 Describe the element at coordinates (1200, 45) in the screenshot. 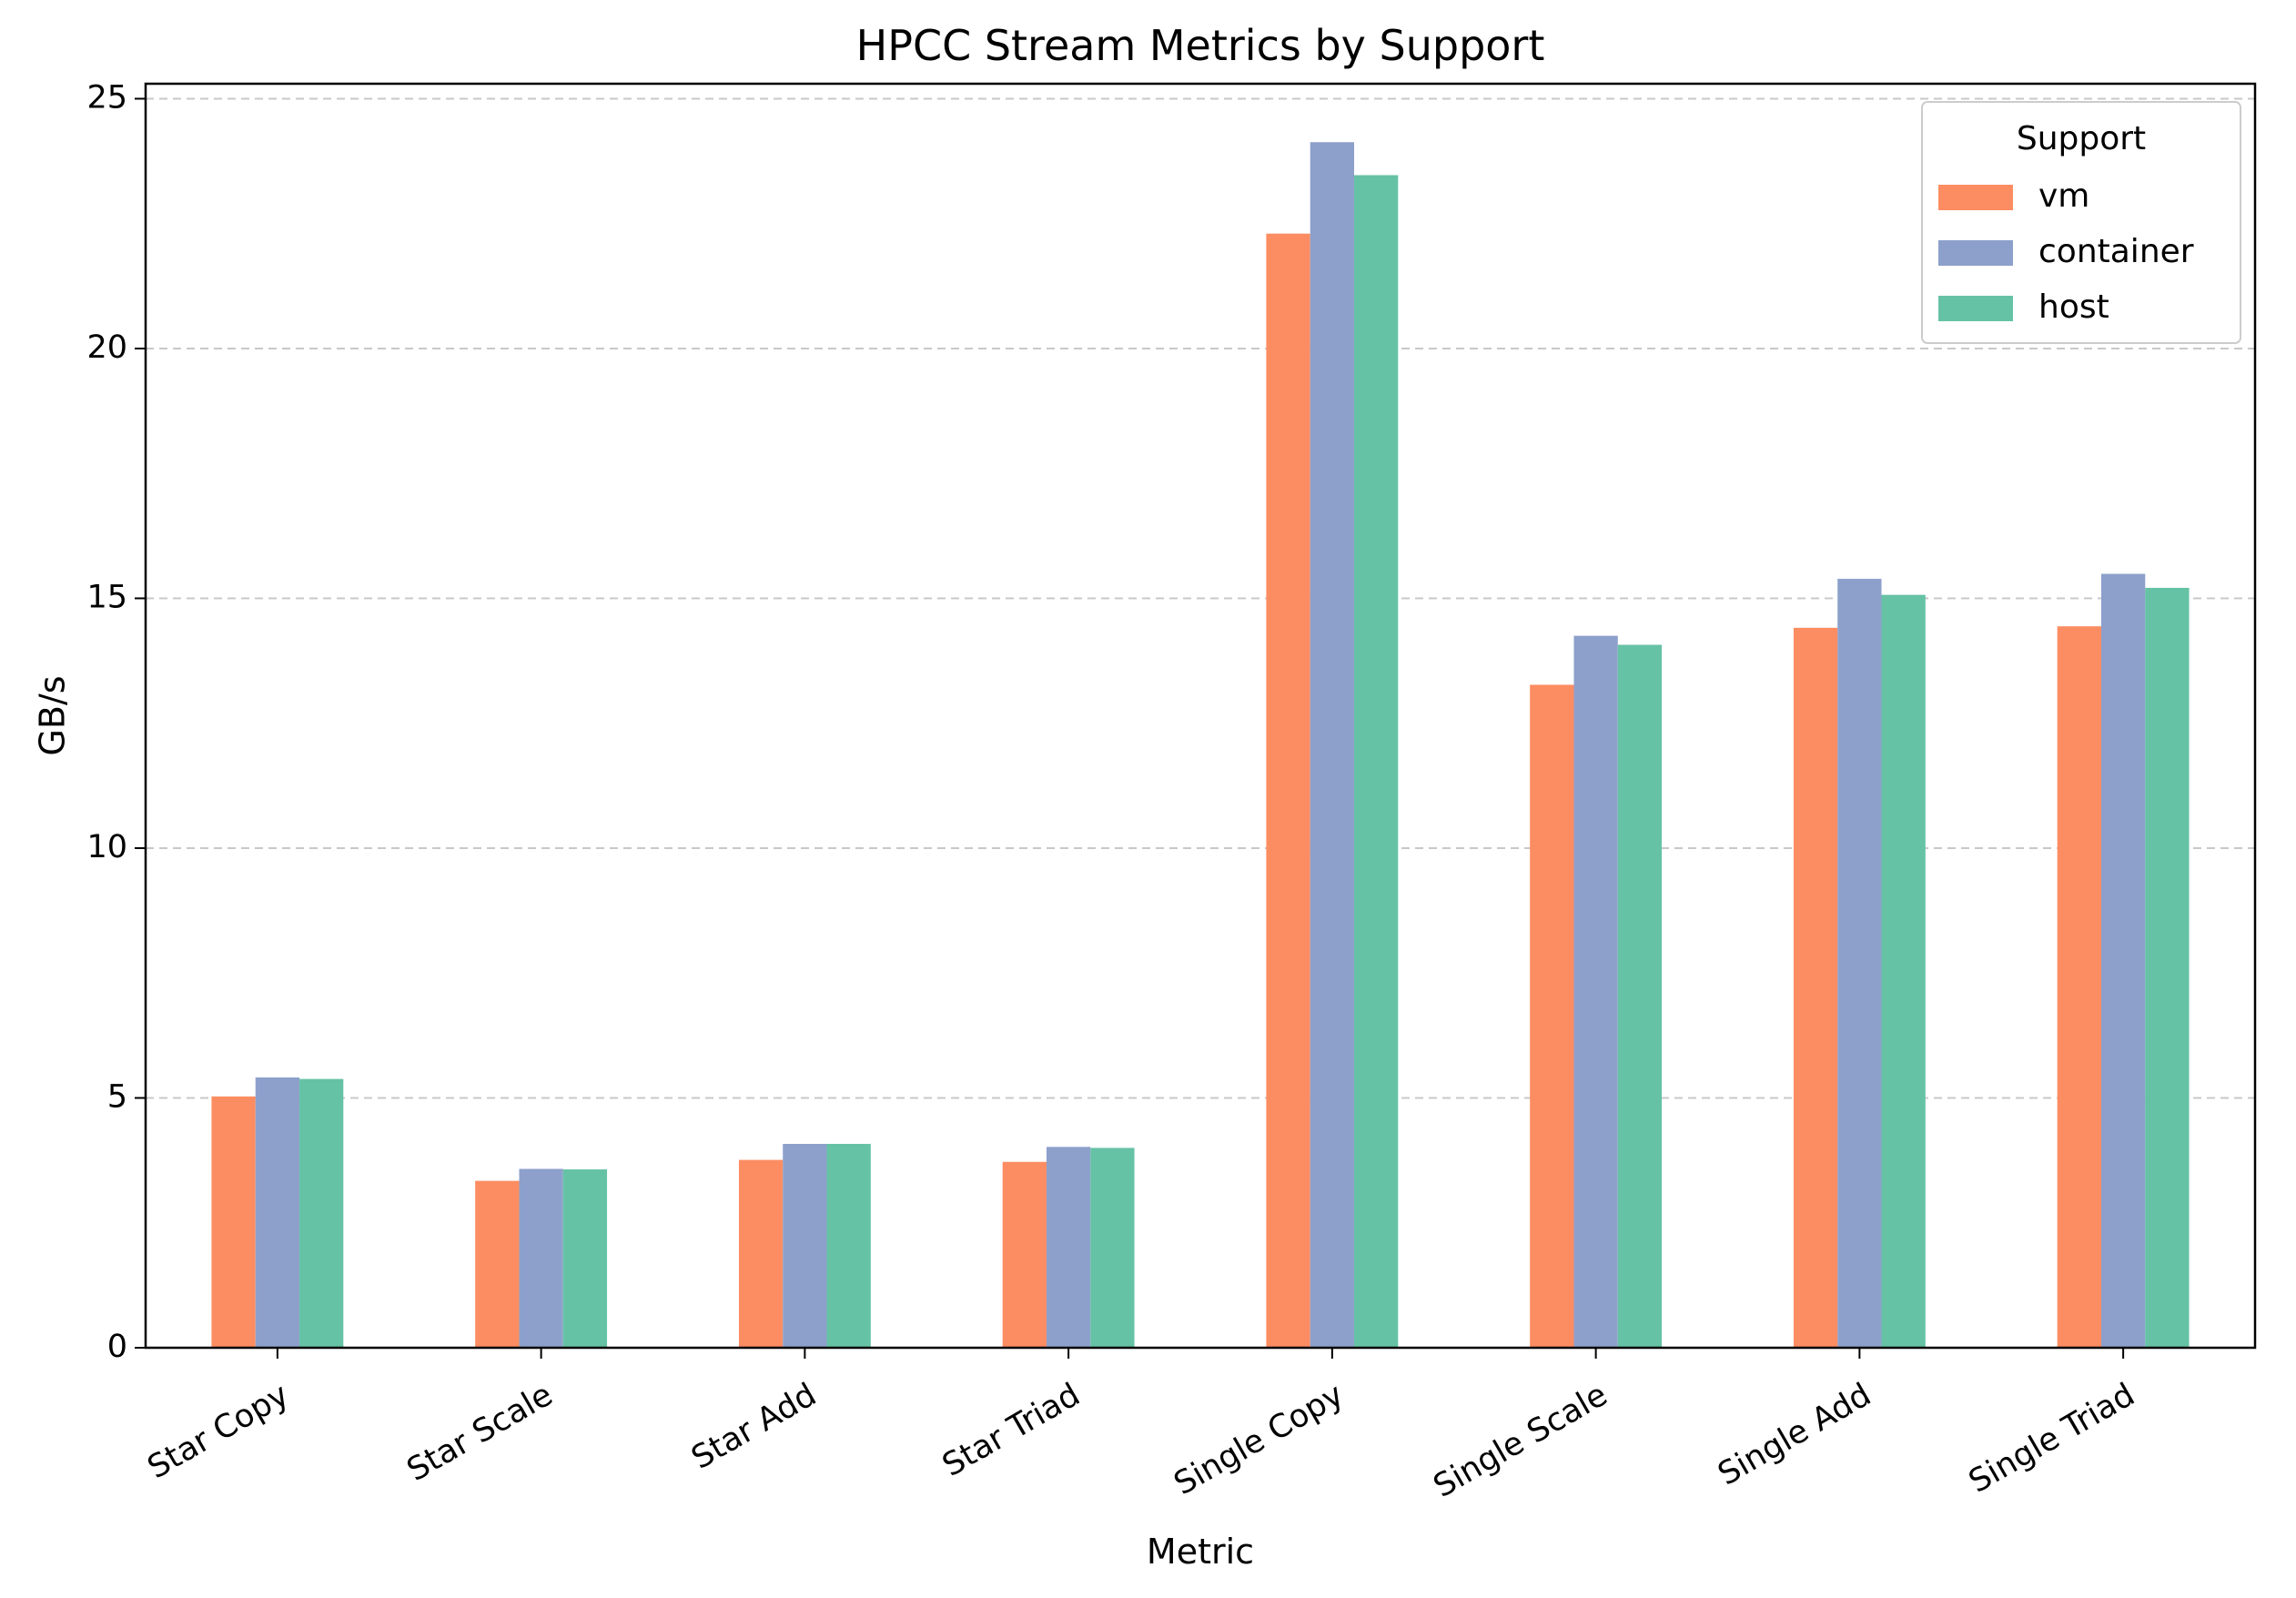

I see `chart-title: HPCC Stream Metrics by Support` at that location.